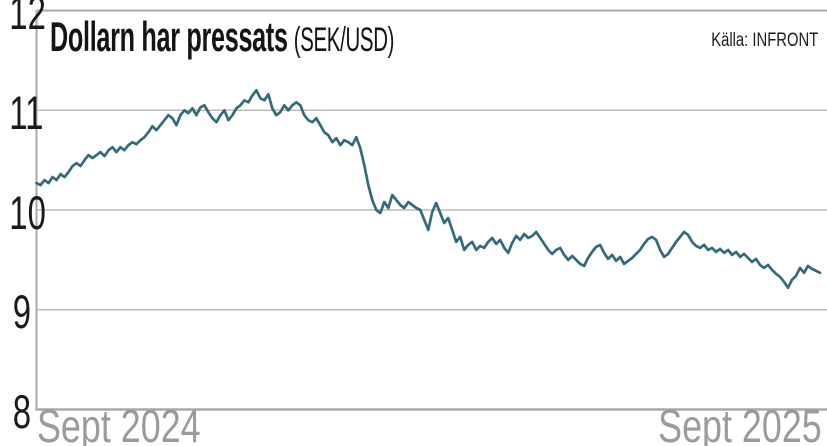 The height and width of the screenshot is (446, 827). I want to click on y-tick-label-8: 8, so click(21, 411).